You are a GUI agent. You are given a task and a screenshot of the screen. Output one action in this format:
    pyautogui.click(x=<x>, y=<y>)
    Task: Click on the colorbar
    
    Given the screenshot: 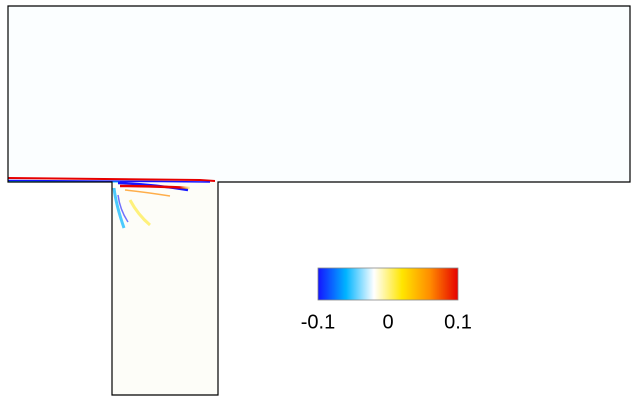 What is the action you would take?
    pyautogui.click(x=388, y=284)
    